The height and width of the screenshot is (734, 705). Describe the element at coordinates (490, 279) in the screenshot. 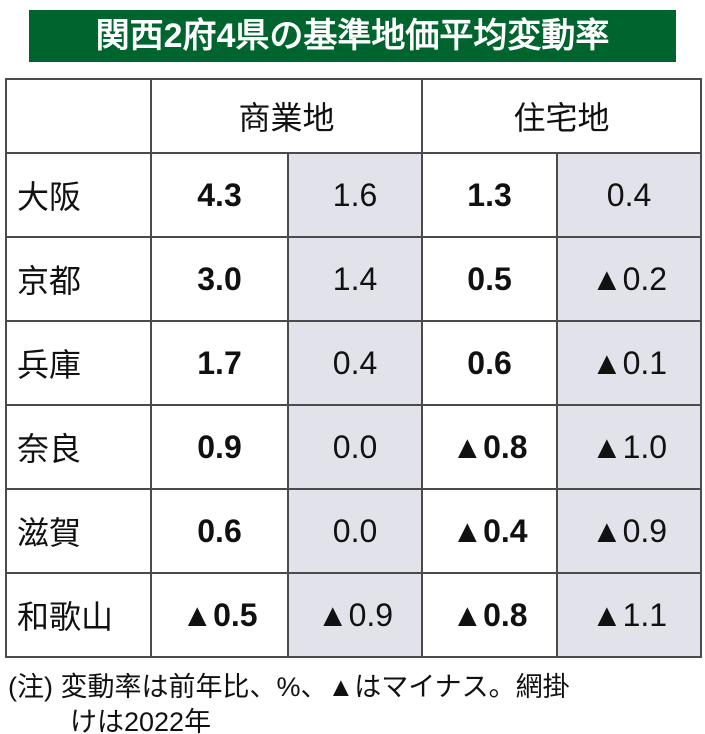

I see `residential-current-value: 0.5` at that location.